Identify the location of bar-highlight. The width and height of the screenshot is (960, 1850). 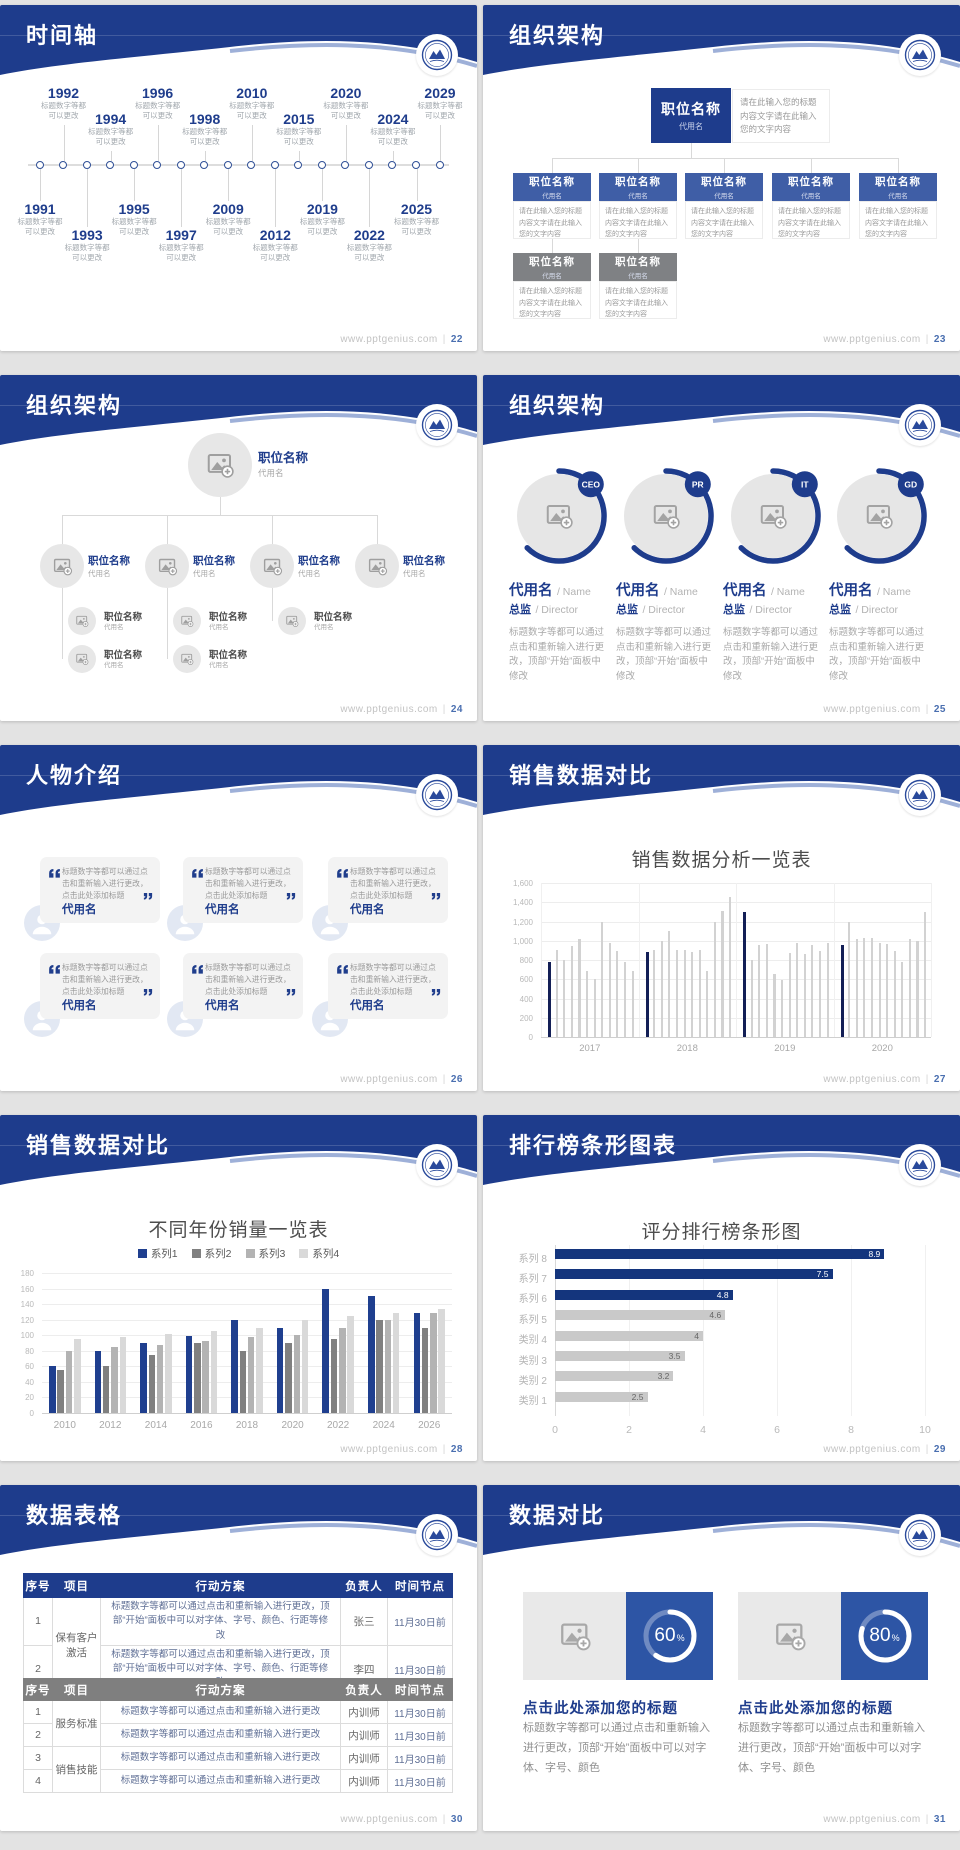
(549, 999).